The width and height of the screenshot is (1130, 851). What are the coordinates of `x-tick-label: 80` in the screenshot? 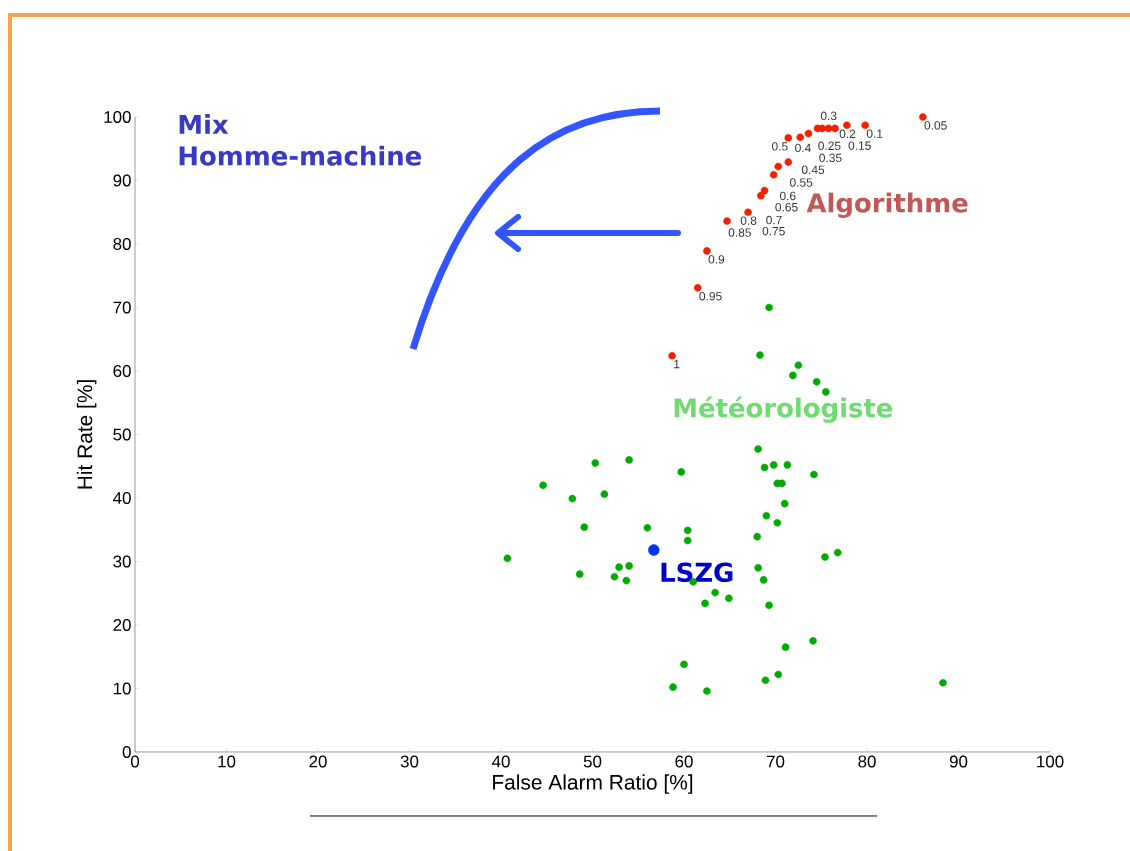 It's located at (867, 761).